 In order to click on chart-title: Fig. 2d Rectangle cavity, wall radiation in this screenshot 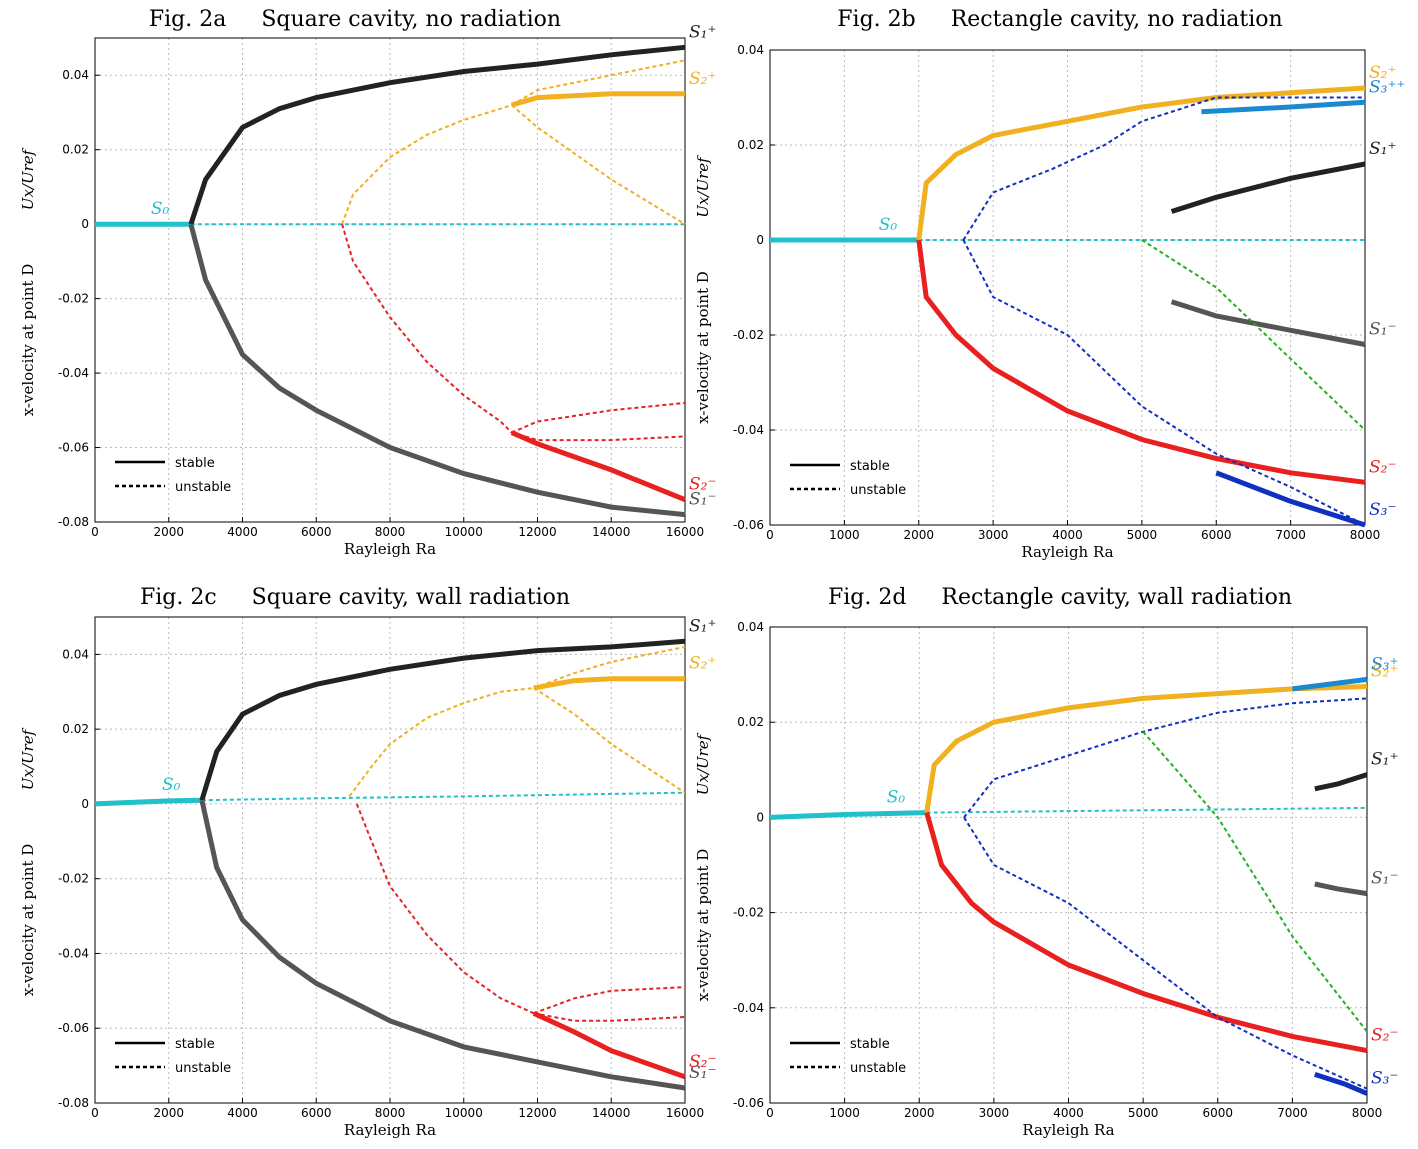, I will do `click(1060, 597)`.